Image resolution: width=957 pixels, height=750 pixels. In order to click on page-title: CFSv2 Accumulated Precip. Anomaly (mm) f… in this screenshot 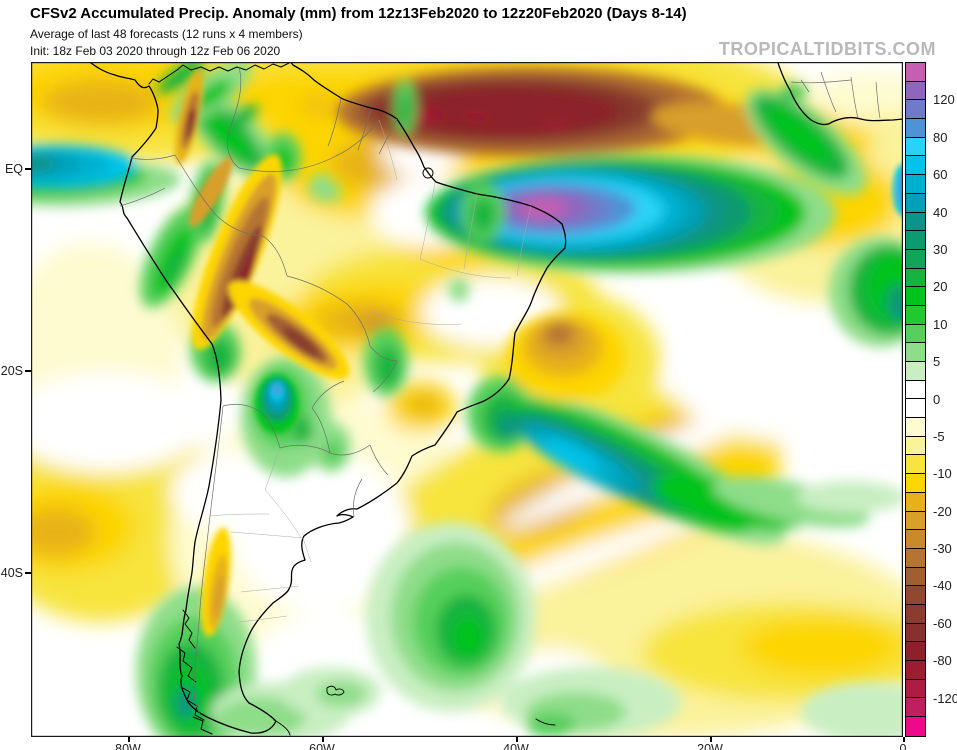, I will do `click(358, 13)`.